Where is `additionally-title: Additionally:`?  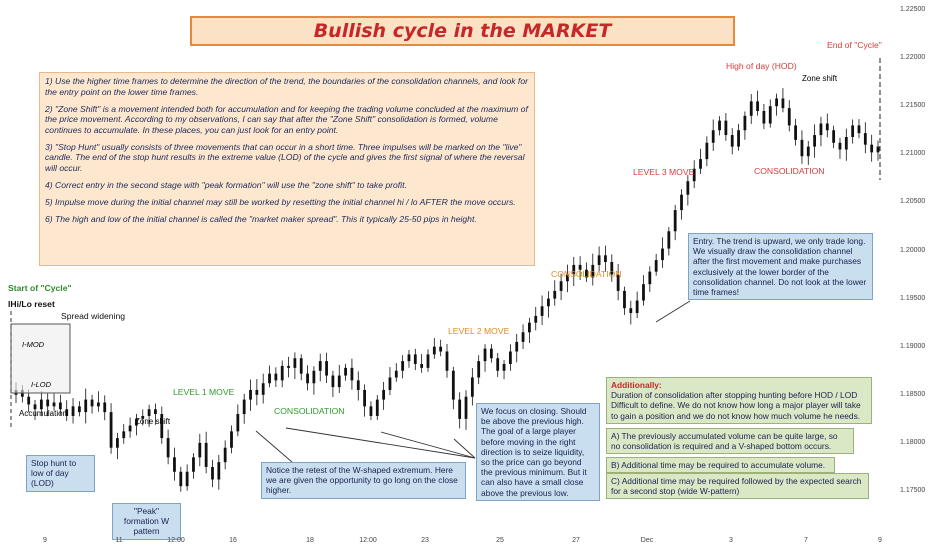 additionally-title: Additionally: is located at coordinates (636, 385).